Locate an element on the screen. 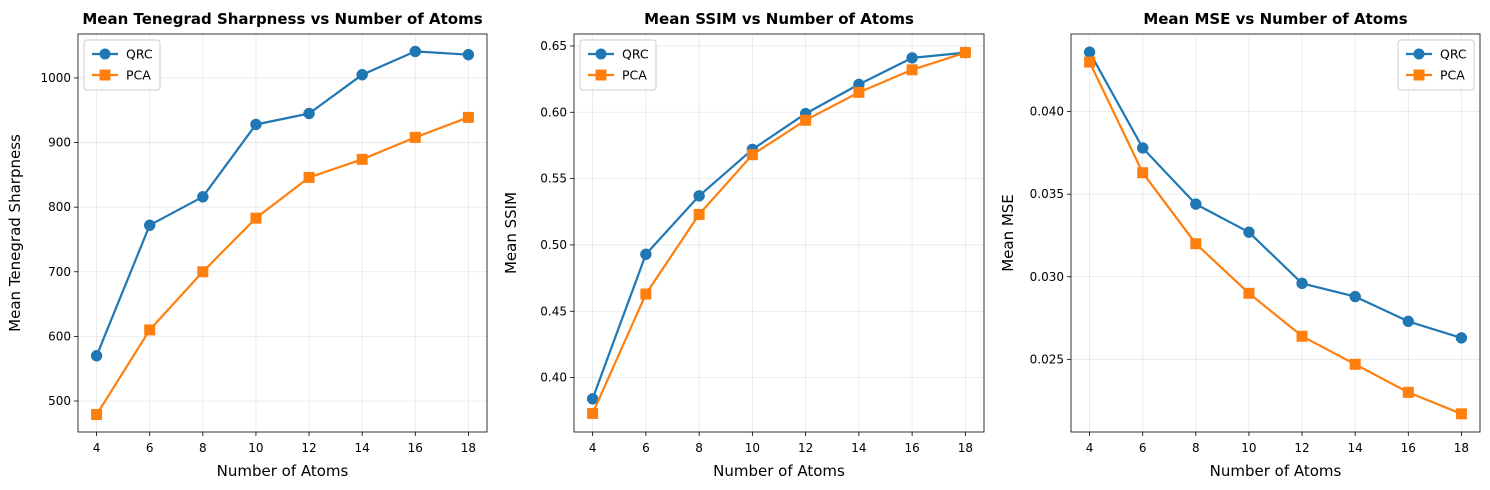 This screenshot has height=490, width=1490. y-tick-label: 0.030 is located at coordinates (1047, 277).